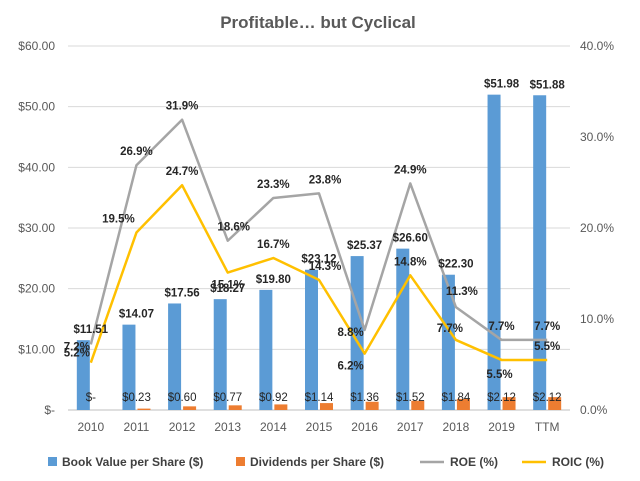 The image size is (640, 481). What do you see at coordinates (455, 265) in the screenshot?
I see `book-value-label: $22.30` at bounding box center [455, 265].